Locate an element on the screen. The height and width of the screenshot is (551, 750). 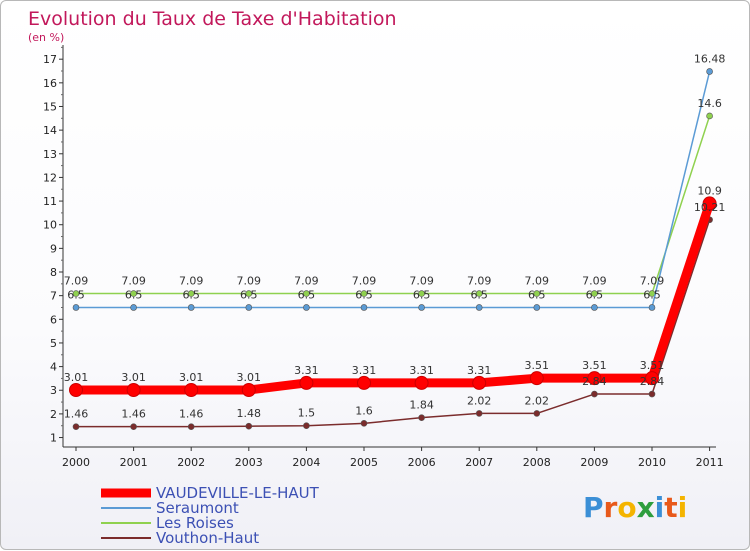
brand-letter: t is located at coordinates (670, 507).